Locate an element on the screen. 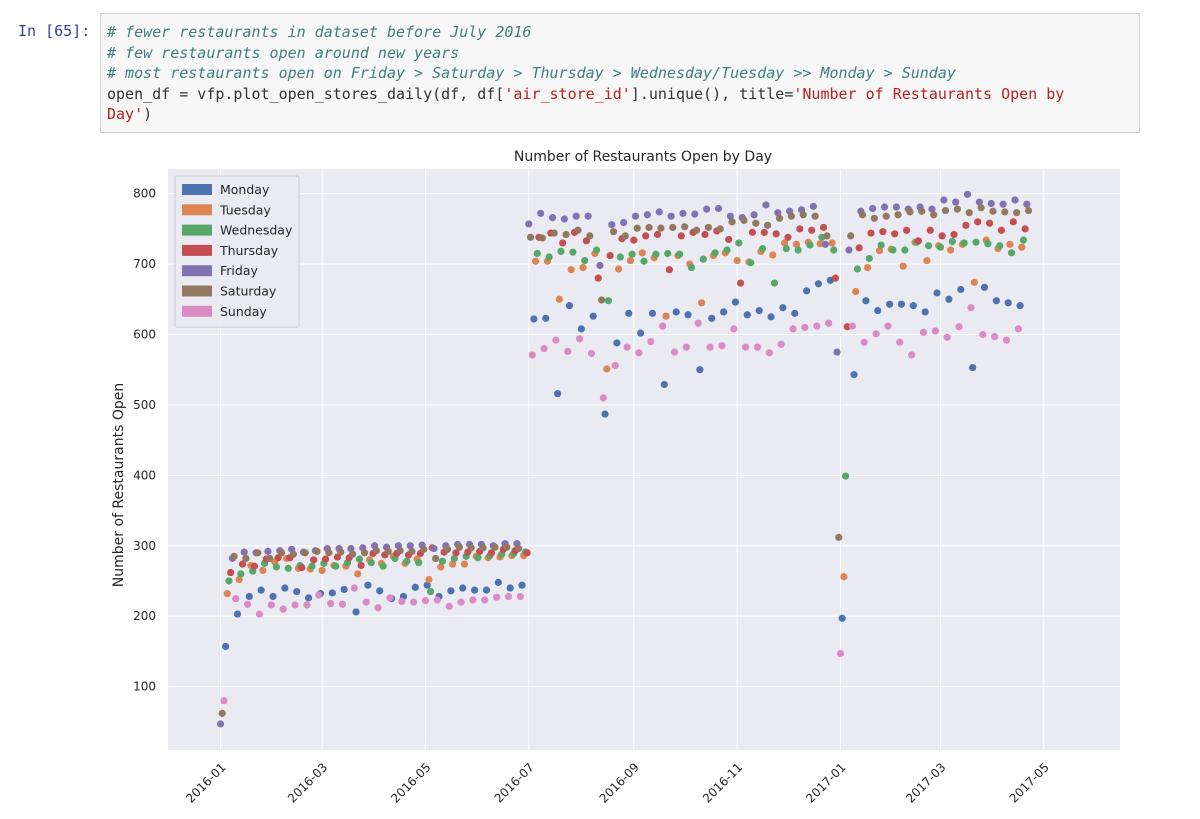 Image resolution: width=1200 pixels, height=819 pixels. y-axis-label: Number of Restaurants Open is located at coordinates (119, 485).